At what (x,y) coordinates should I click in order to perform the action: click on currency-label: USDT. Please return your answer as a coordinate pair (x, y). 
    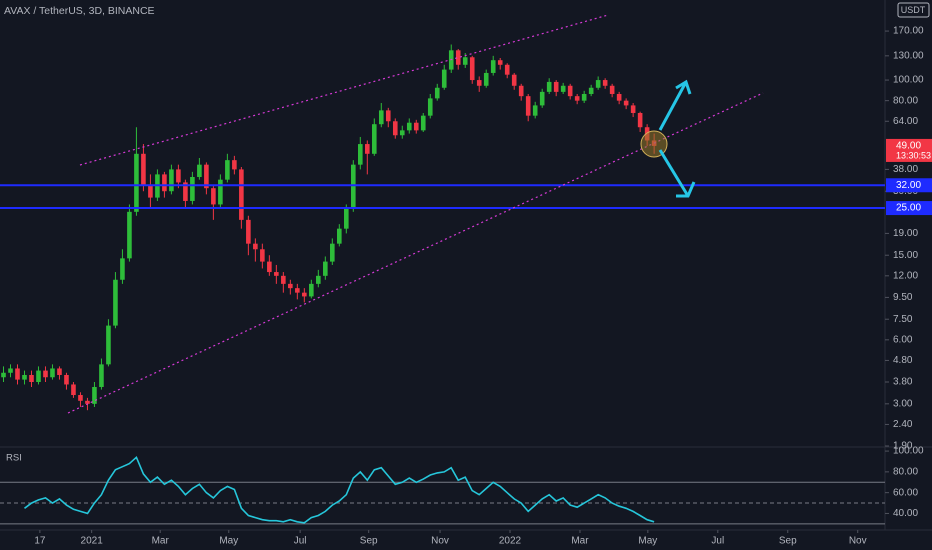
    Looking at the image, I should click on (913, 10).